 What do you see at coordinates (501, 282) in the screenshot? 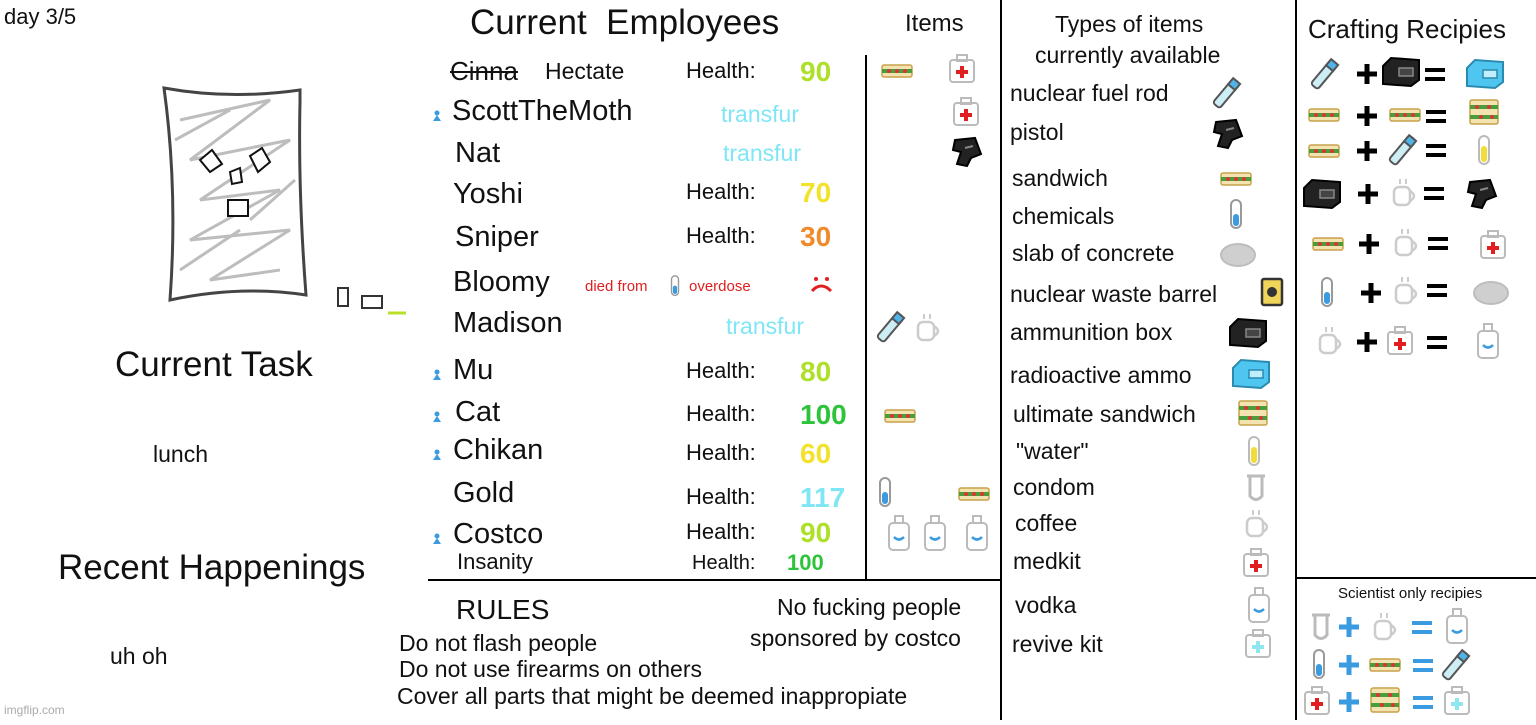
I see `employee-name: Bloomy` at bounding box center [501, 282].